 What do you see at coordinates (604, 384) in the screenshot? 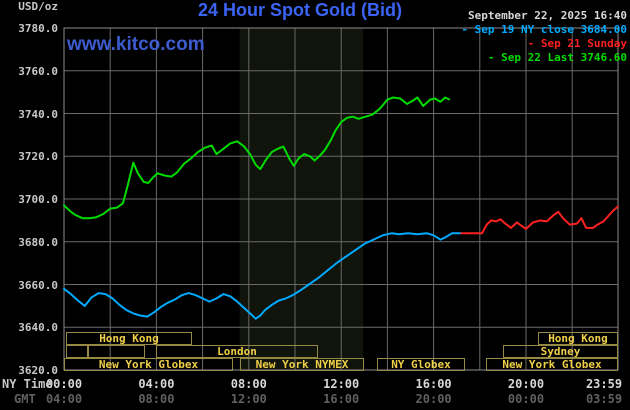
I see `x-tick-ny: 23:59` at bounding box center [604, 384].